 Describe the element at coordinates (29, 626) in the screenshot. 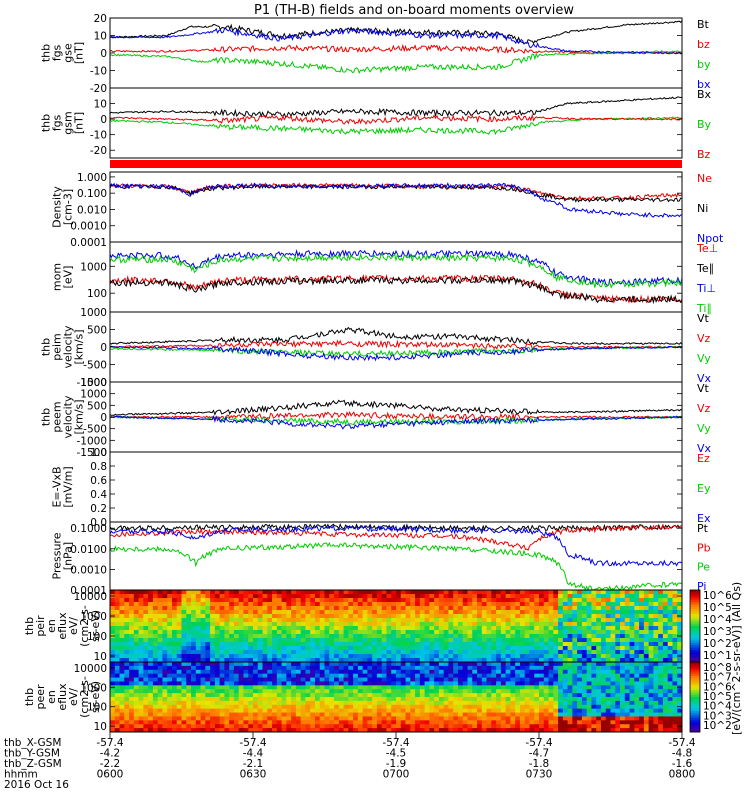

I see `y-axis-label-line: thb` at that location.